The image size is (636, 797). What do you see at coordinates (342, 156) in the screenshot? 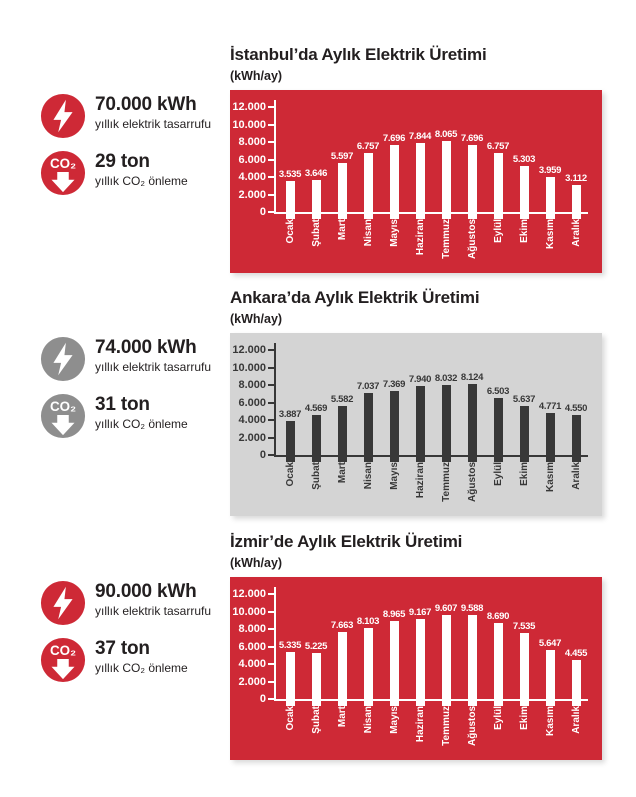
I see `bar-value-label: 5.597` at bounding box center [342, 156].